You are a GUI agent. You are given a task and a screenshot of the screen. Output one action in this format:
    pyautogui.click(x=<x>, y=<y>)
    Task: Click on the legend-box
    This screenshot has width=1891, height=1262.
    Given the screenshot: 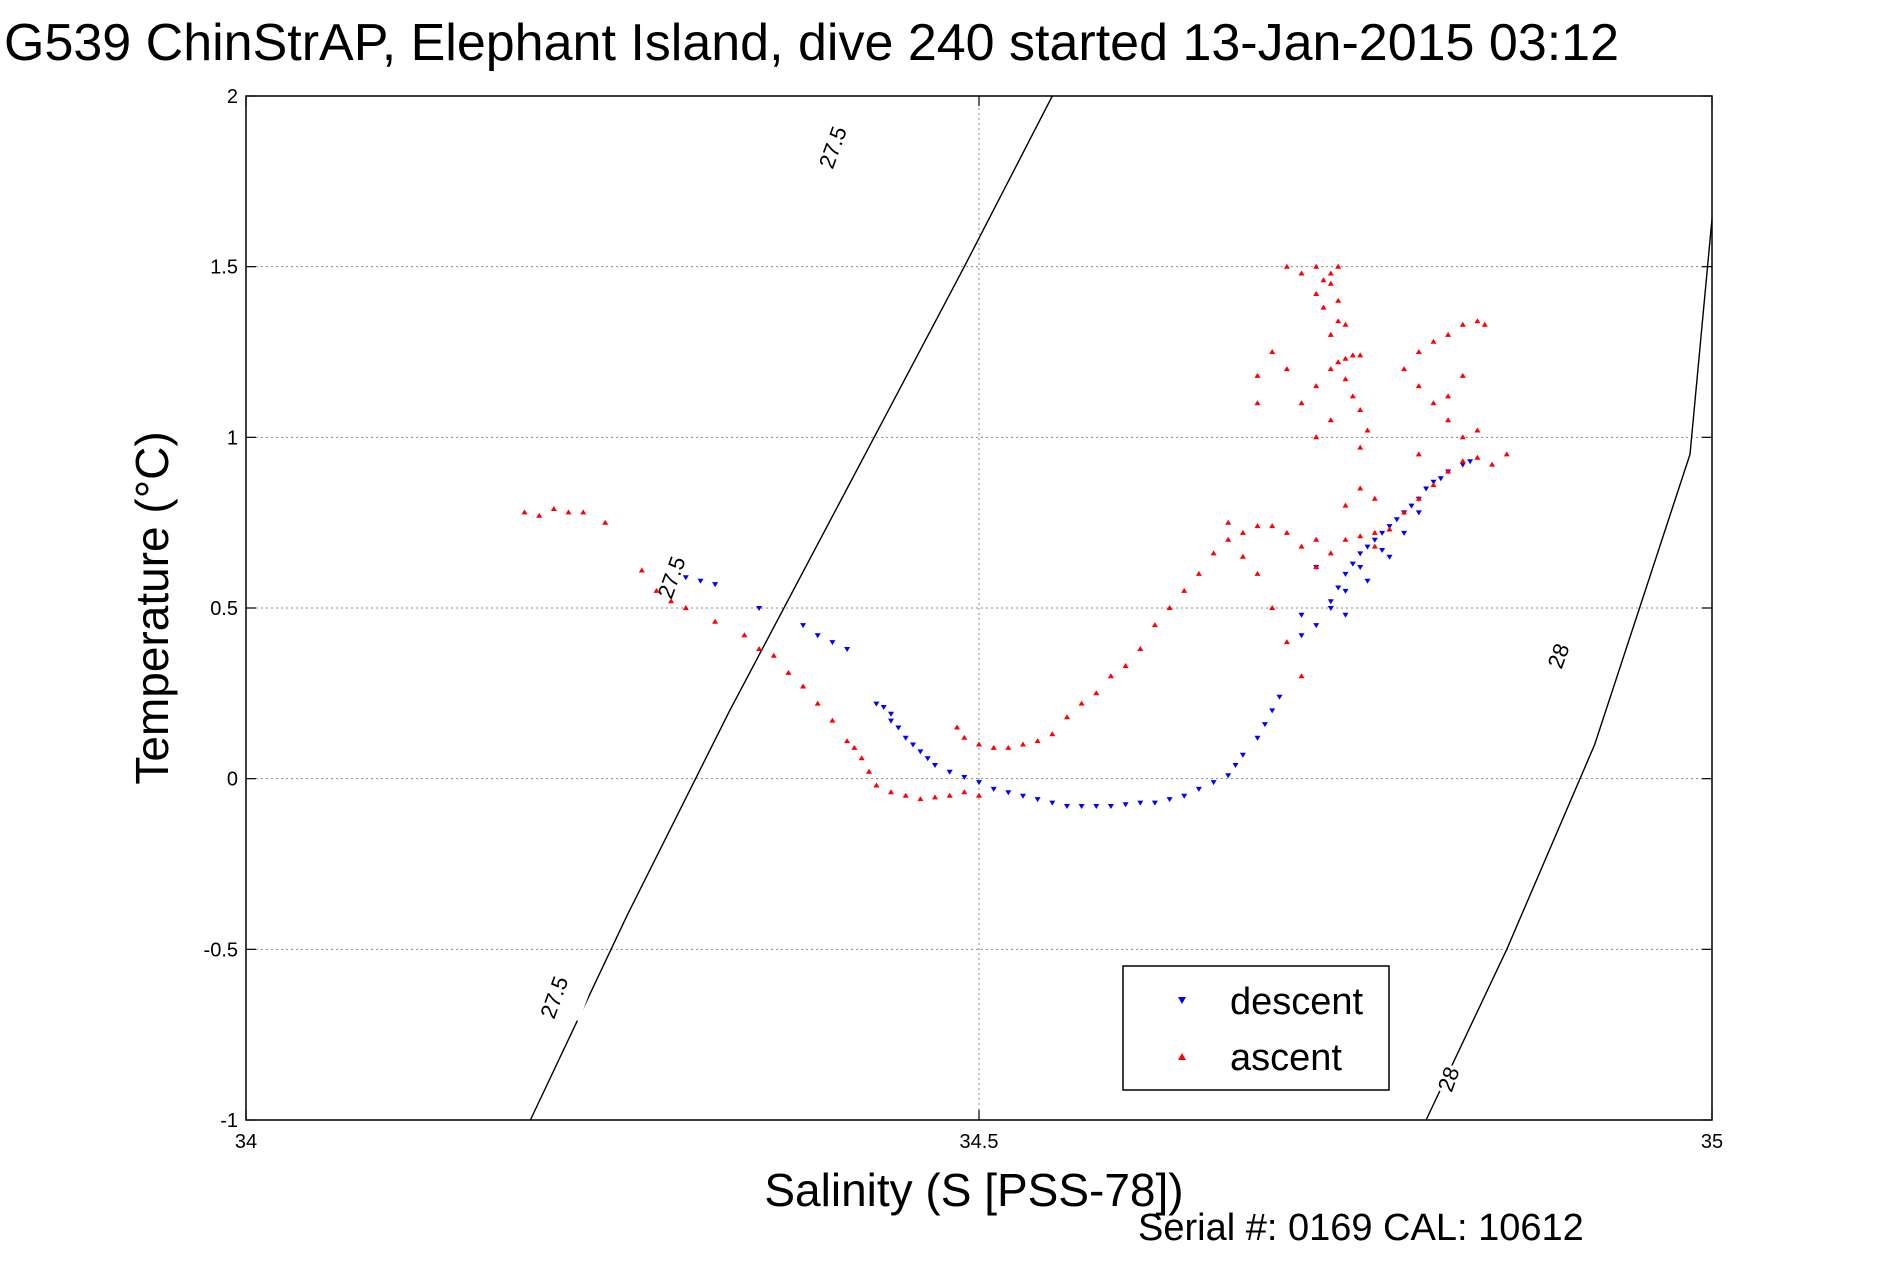 What is the action you would take?
    pyautogui.click(x=1256, y=1028)
    